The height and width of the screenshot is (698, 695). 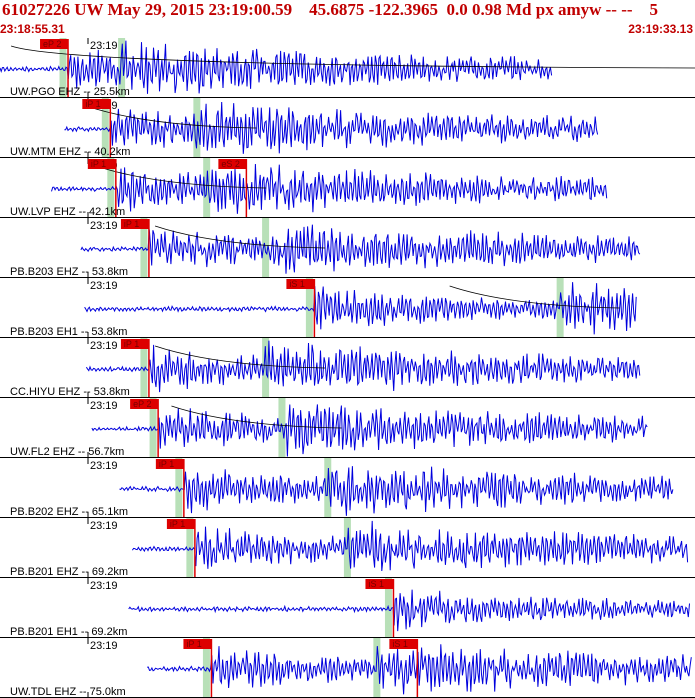 What do you see at coordinates (70, 152) in the screenshot?
I see `station-label: UW.MTM EHZ -- 40.2km` at bounding box center [70, 152].